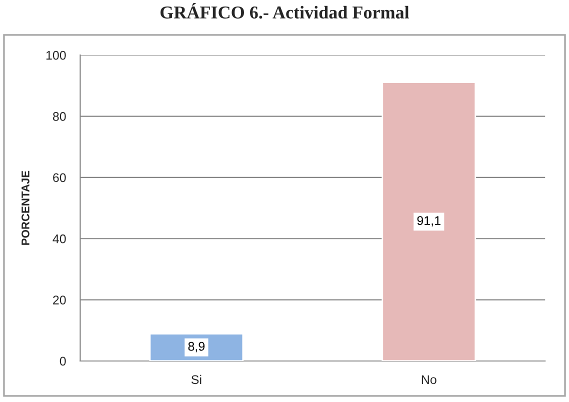 This screenshot has height=402, width=569. I want to click on data-label: 8,9, so click(196, 347).